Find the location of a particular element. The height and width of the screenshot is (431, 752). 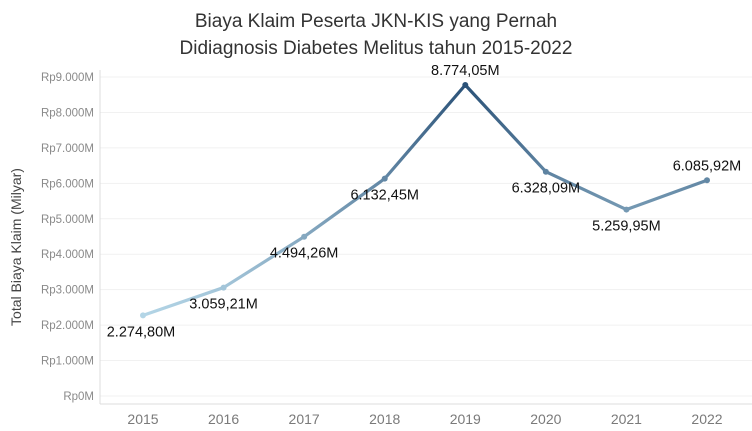

x-tick-label: 2022 is located at coordinates (706, 419).